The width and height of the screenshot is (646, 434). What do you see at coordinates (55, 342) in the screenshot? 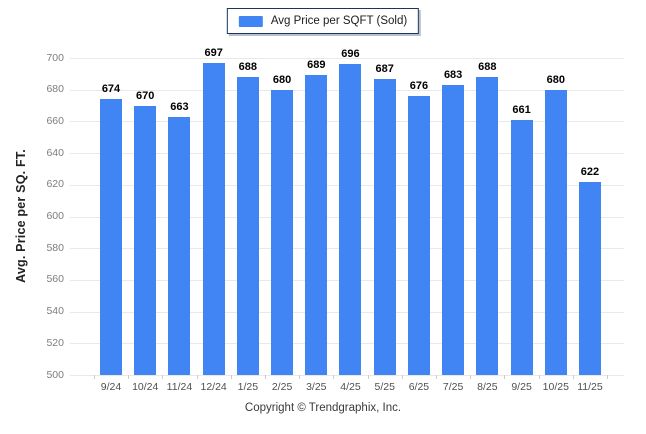
I see `y-tick-label: 520` at bounding box center [55, 342].